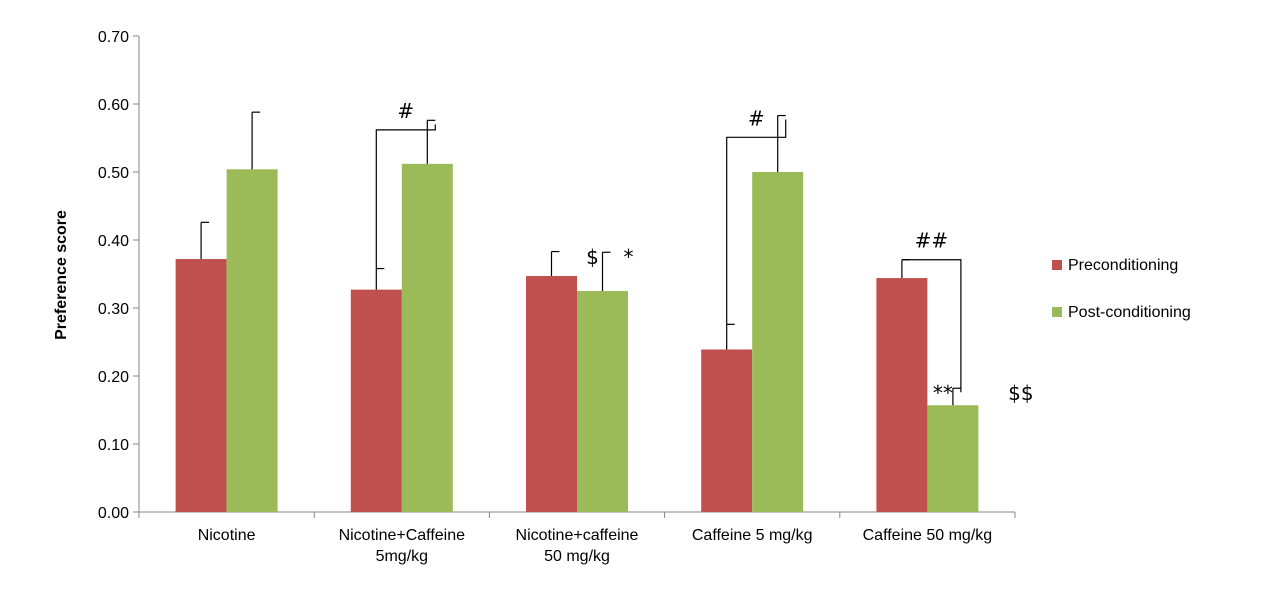 The height and width of the screenshot is (605, 1285). What do you see at coordinates (1129, 312) in the screenshot?
I see `legend-label: Post-conditioning` at bounding box center [1129, 312].